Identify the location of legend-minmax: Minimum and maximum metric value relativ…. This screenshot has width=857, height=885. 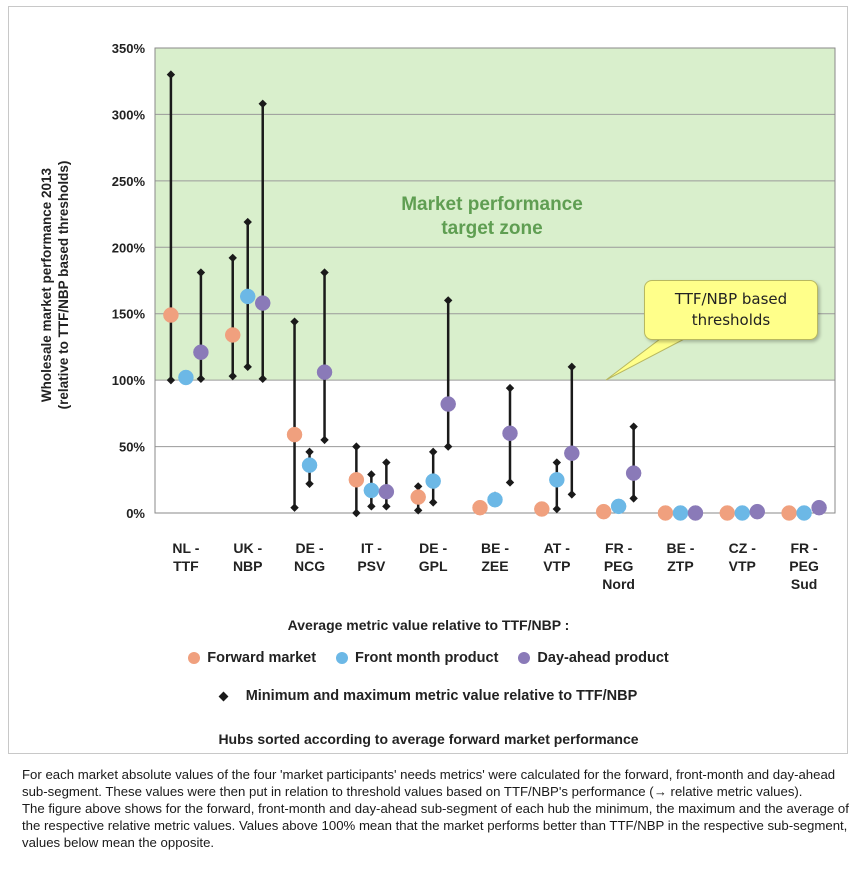
(428, 696).